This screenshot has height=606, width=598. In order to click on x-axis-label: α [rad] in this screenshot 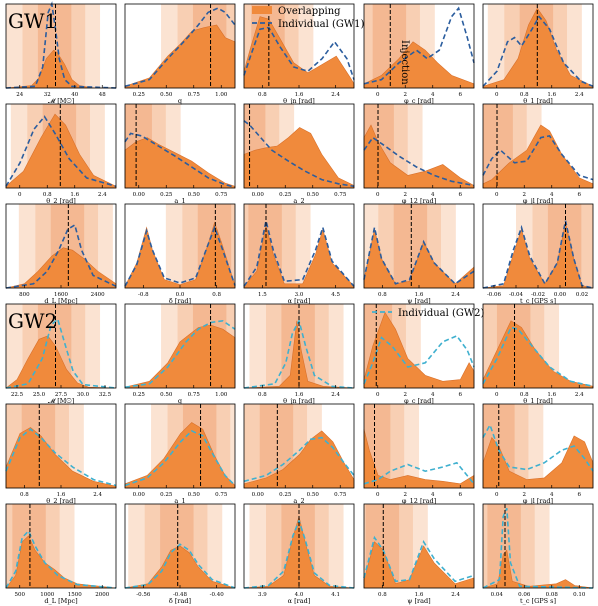, I will do `click(299, 301)`.